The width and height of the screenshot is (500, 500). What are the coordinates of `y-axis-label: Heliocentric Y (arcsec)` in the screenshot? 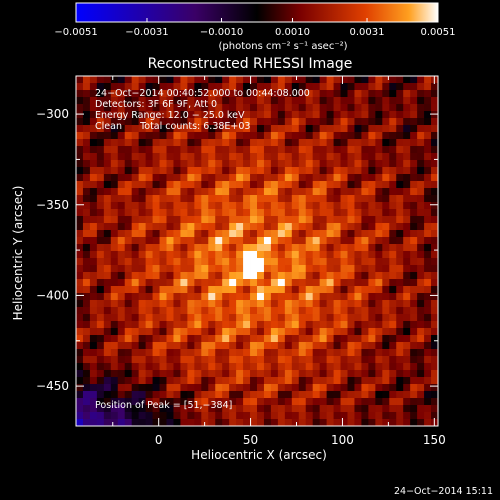 It's located at (18, 253).